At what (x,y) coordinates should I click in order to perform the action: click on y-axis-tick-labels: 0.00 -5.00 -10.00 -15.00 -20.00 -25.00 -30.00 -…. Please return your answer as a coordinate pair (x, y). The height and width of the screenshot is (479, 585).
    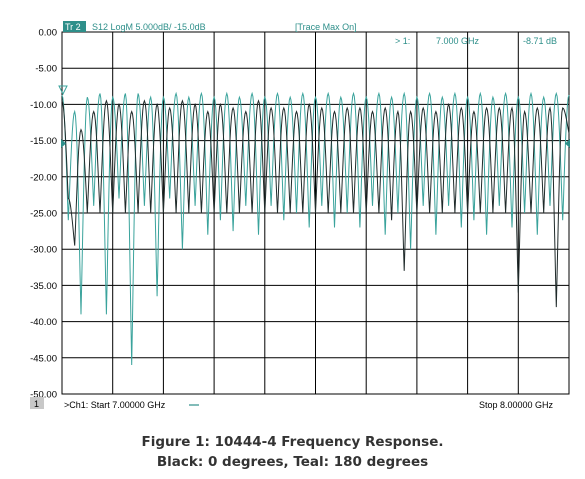
    Looking at the image, I should click on (43, 214).